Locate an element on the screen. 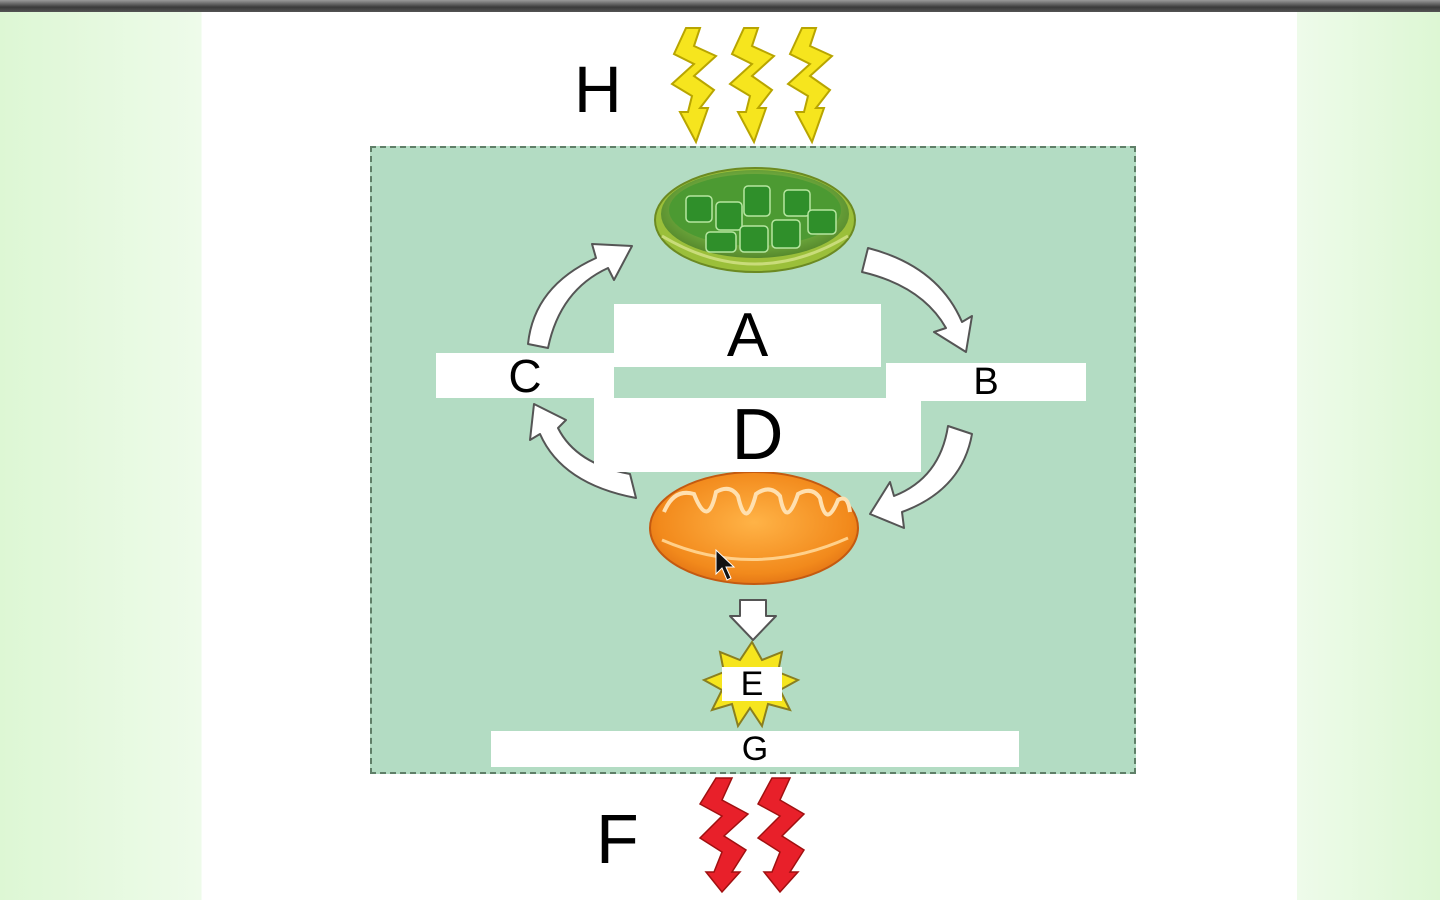 This screenshot has height=900, width=1440. down-arrow-icon is located at coordinates (753, 620).